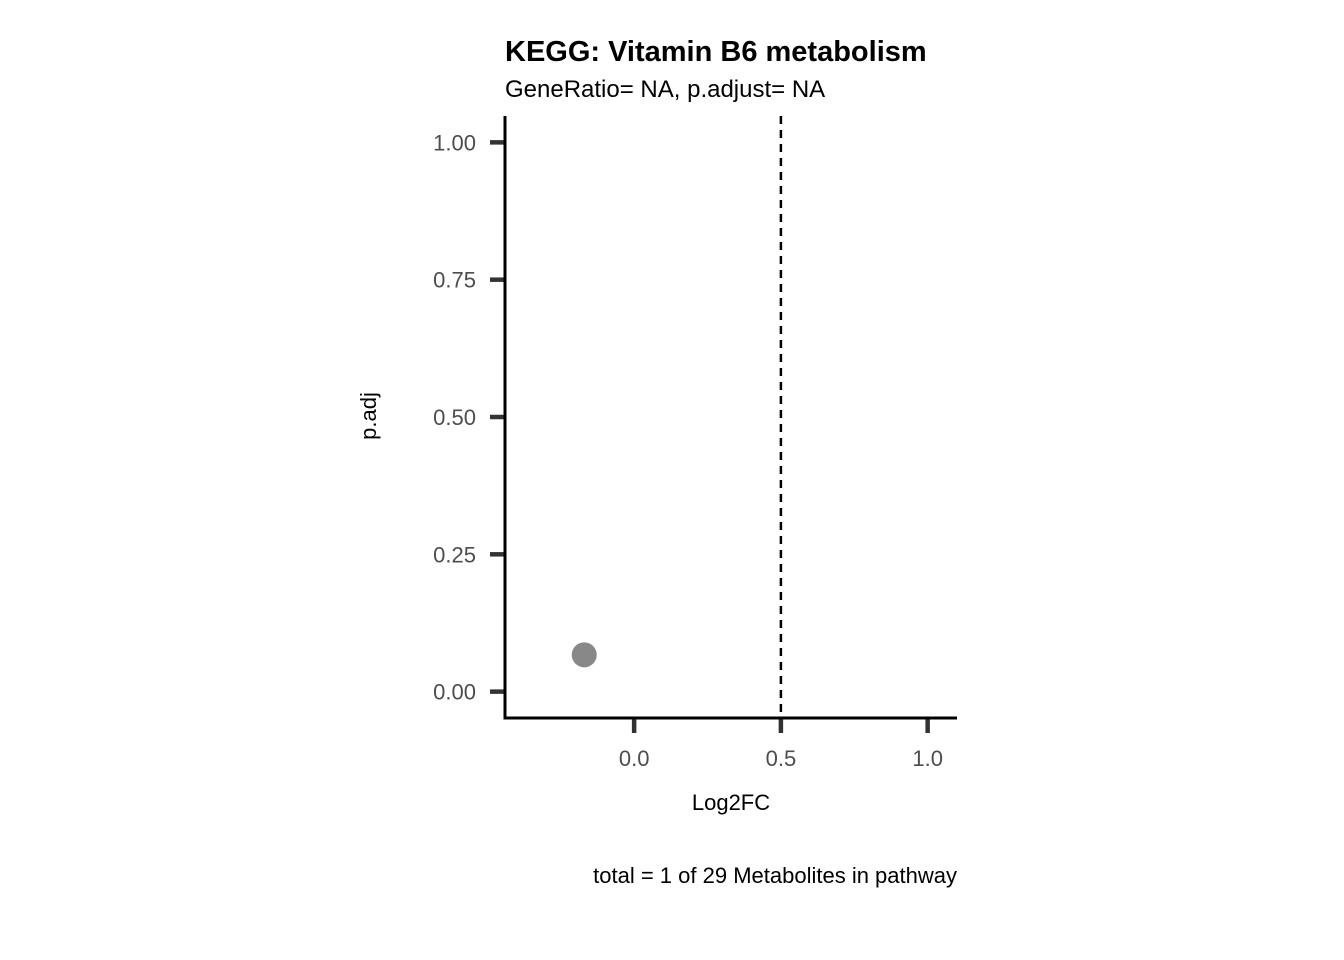  I want to click on x-tick-label: 0.0, so click(634, 758).